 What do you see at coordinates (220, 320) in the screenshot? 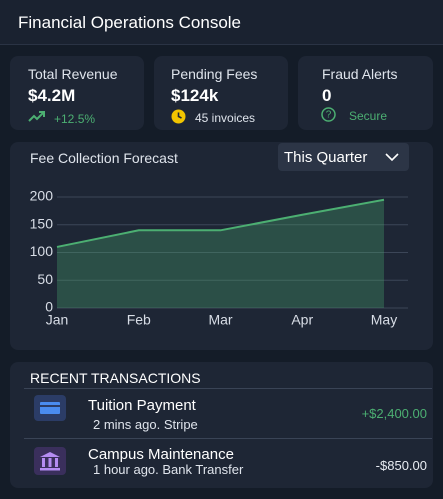
I see `x-tick-label: Mar` at bounding box center [220, 320].